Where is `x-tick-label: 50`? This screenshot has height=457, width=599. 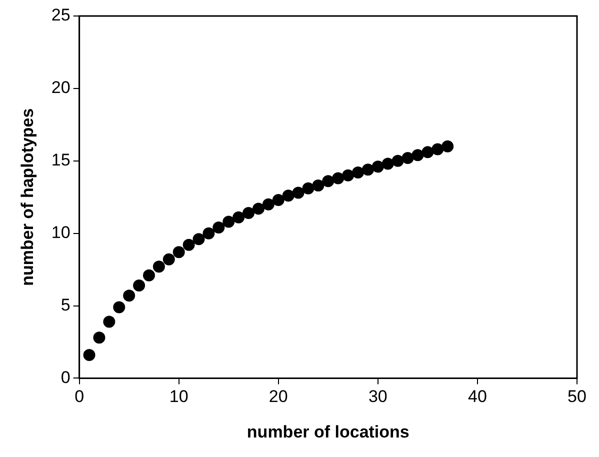 x-tick-label: 50 is located at coordinates (577, 396).